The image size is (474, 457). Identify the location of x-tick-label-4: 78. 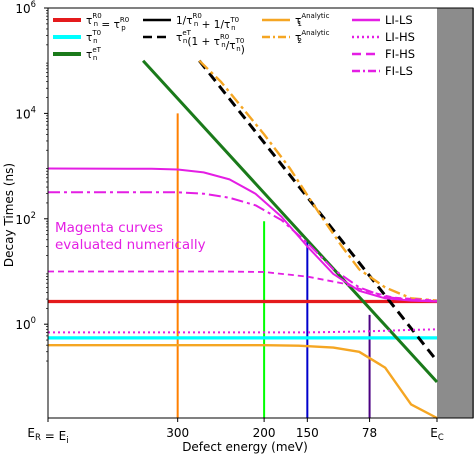
(369, 433).